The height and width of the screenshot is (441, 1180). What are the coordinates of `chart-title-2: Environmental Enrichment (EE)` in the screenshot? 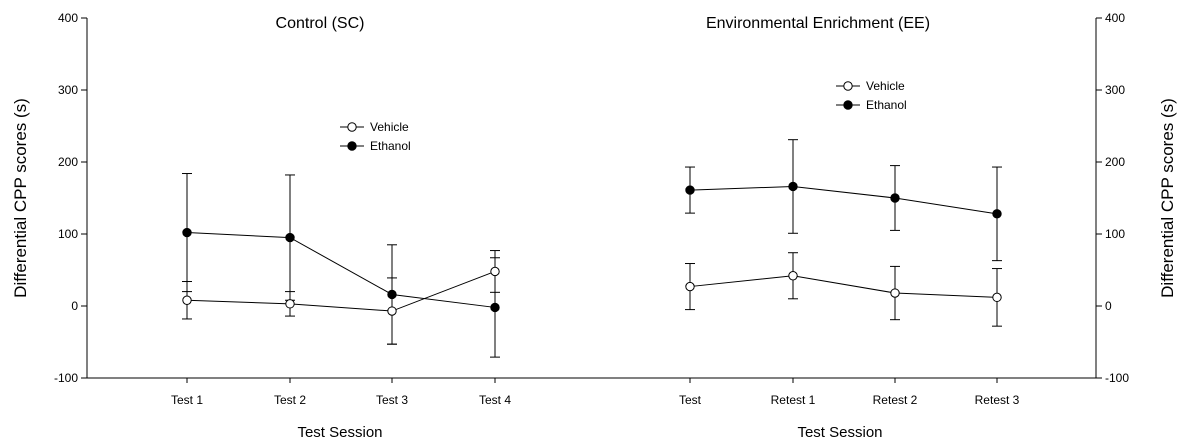 It's located at (818, 23).